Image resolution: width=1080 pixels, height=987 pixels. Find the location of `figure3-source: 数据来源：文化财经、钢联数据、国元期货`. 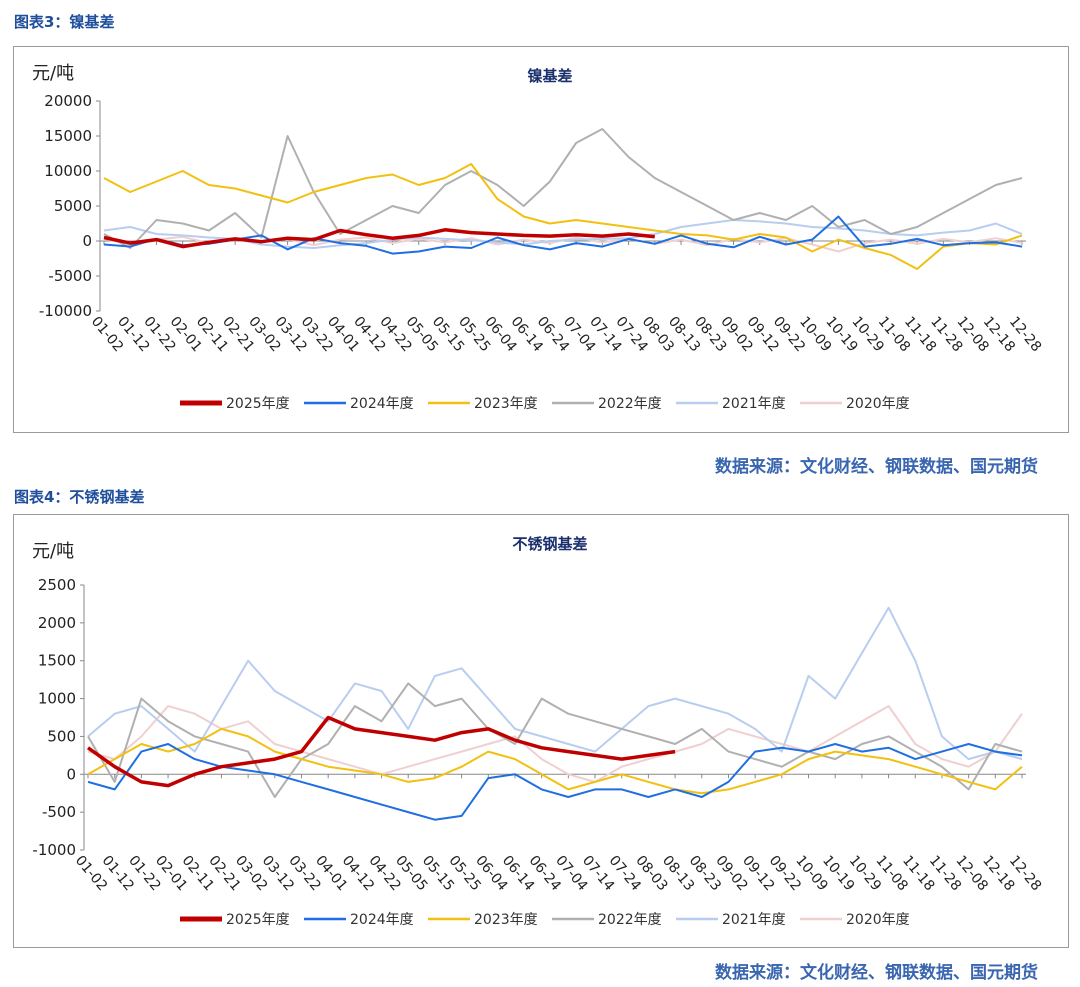

figure3-source: 数据来源：文化财经、钢联数据、国元期货 is located at coordinates (876, 467).